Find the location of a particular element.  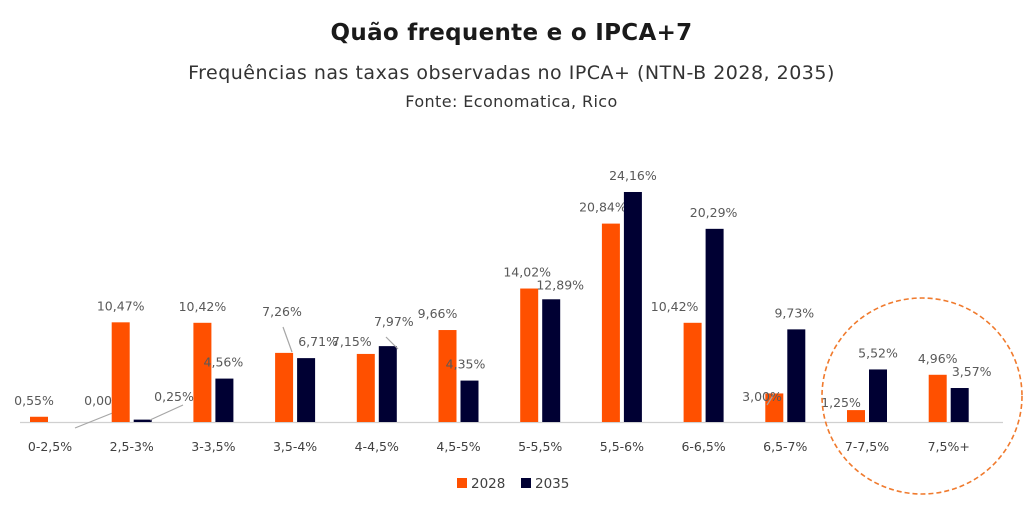

data-label-2028-0: 0,55% is located at coordinates (34, 400).